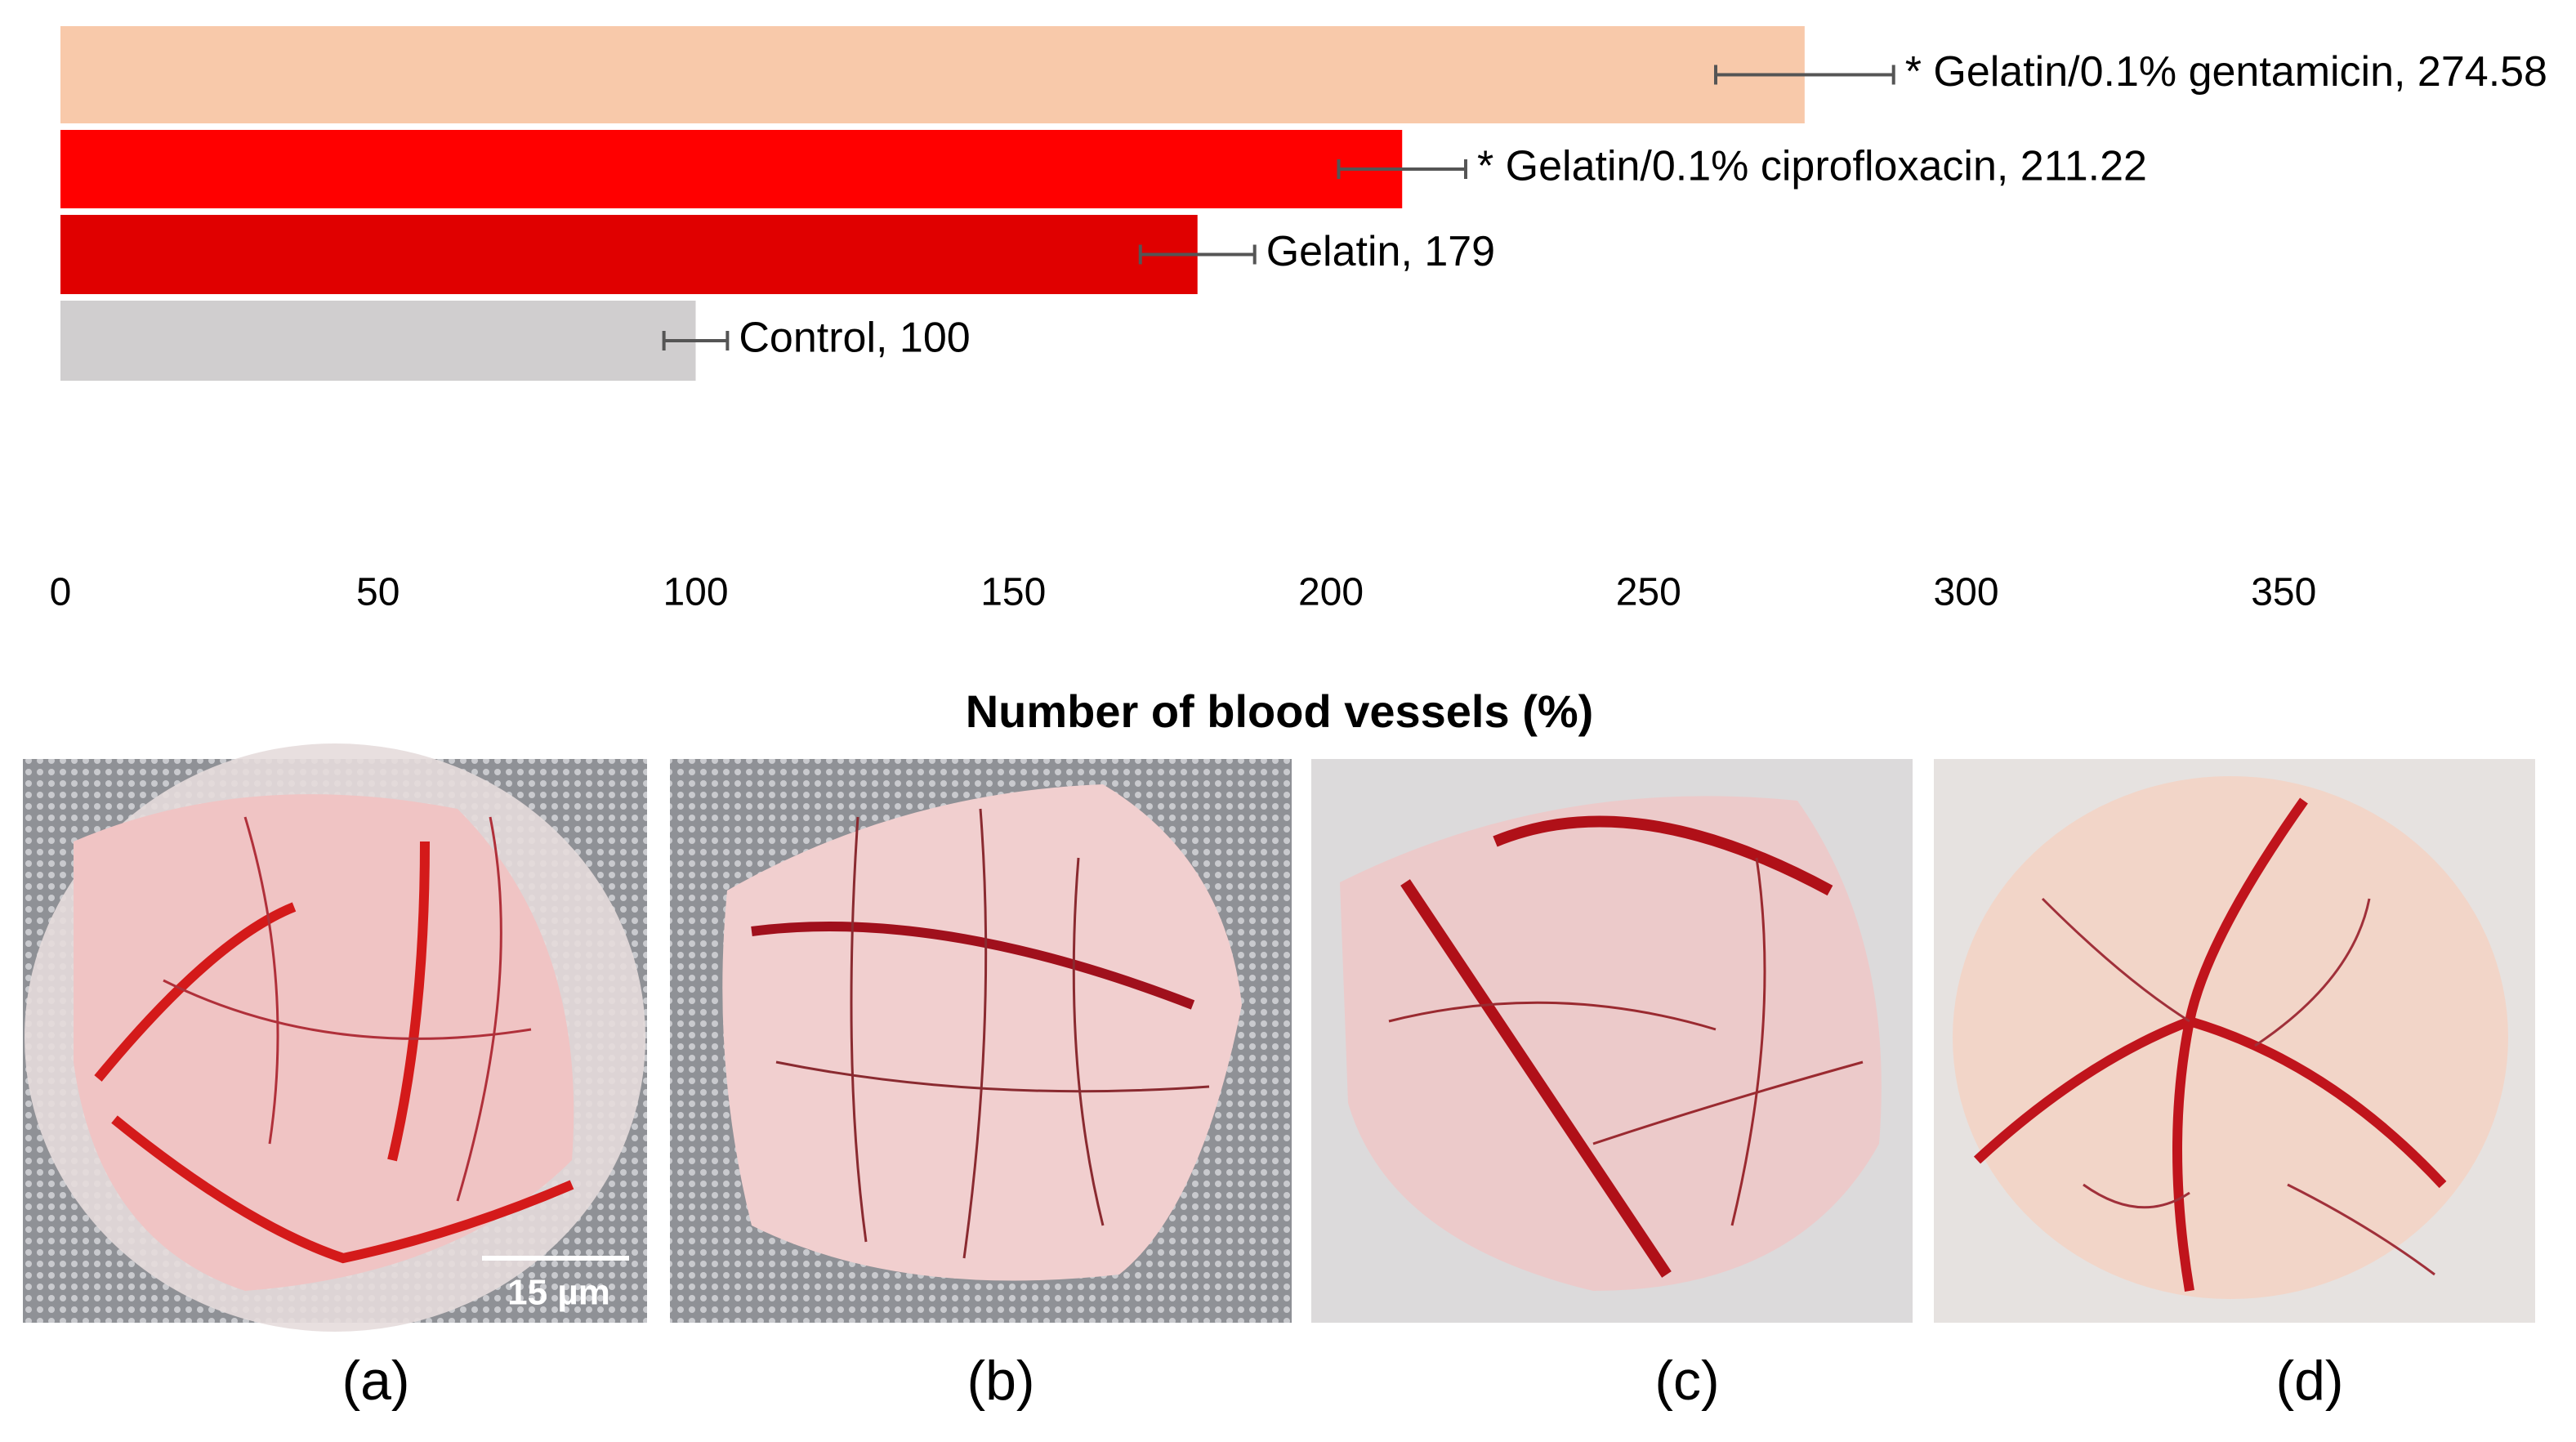  Describe the element at coordinates (335, 1037) in the screenshot. I see `photo-a` at that location.